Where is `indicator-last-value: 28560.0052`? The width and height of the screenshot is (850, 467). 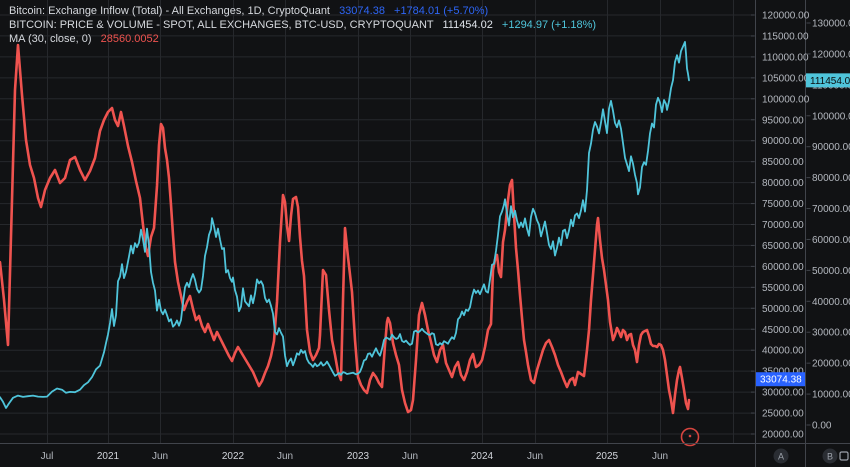 indicator-last-value: 28560.0052 is located at coordinates (129, 39).